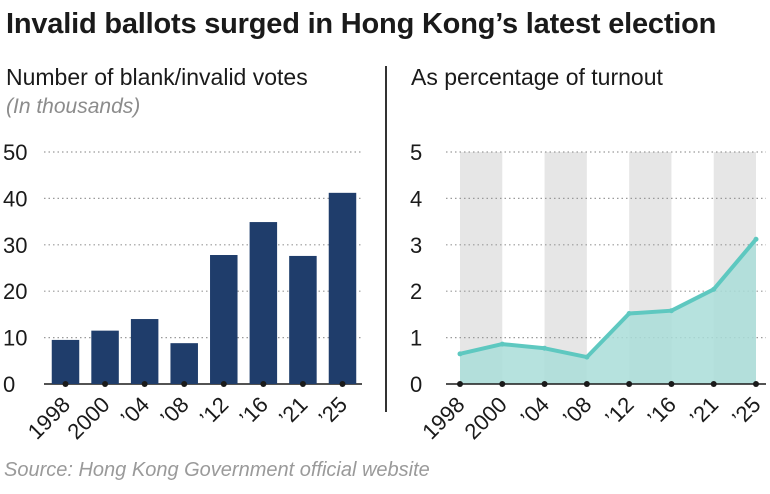 The image size is (770, 494). What do you see at coordinates (15, 291) in the screenshot?
I see `y-tick-label: 20` at bounding box center [15, 291].